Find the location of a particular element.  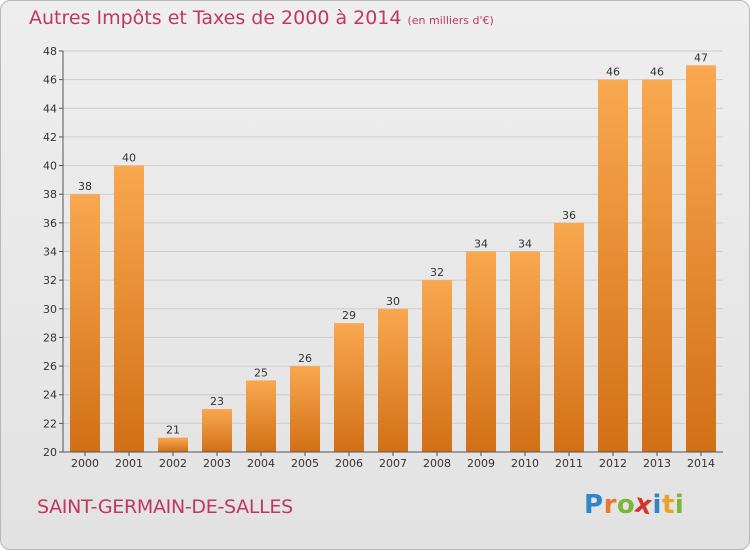

x-tick-label: 2003 is located at coordinates (217, 463).